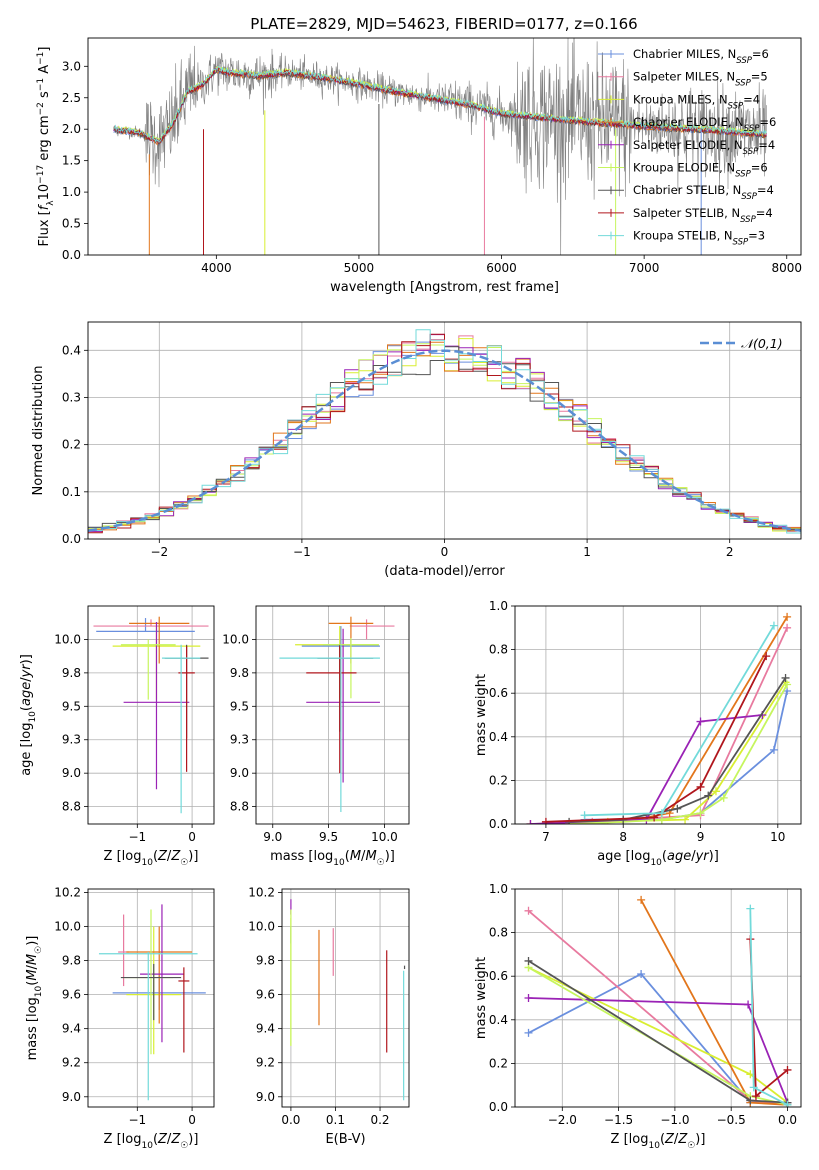 This screenshot has width=819, height=1170. I want to click on y-tick-label: 9.2, so click(71, 1063).